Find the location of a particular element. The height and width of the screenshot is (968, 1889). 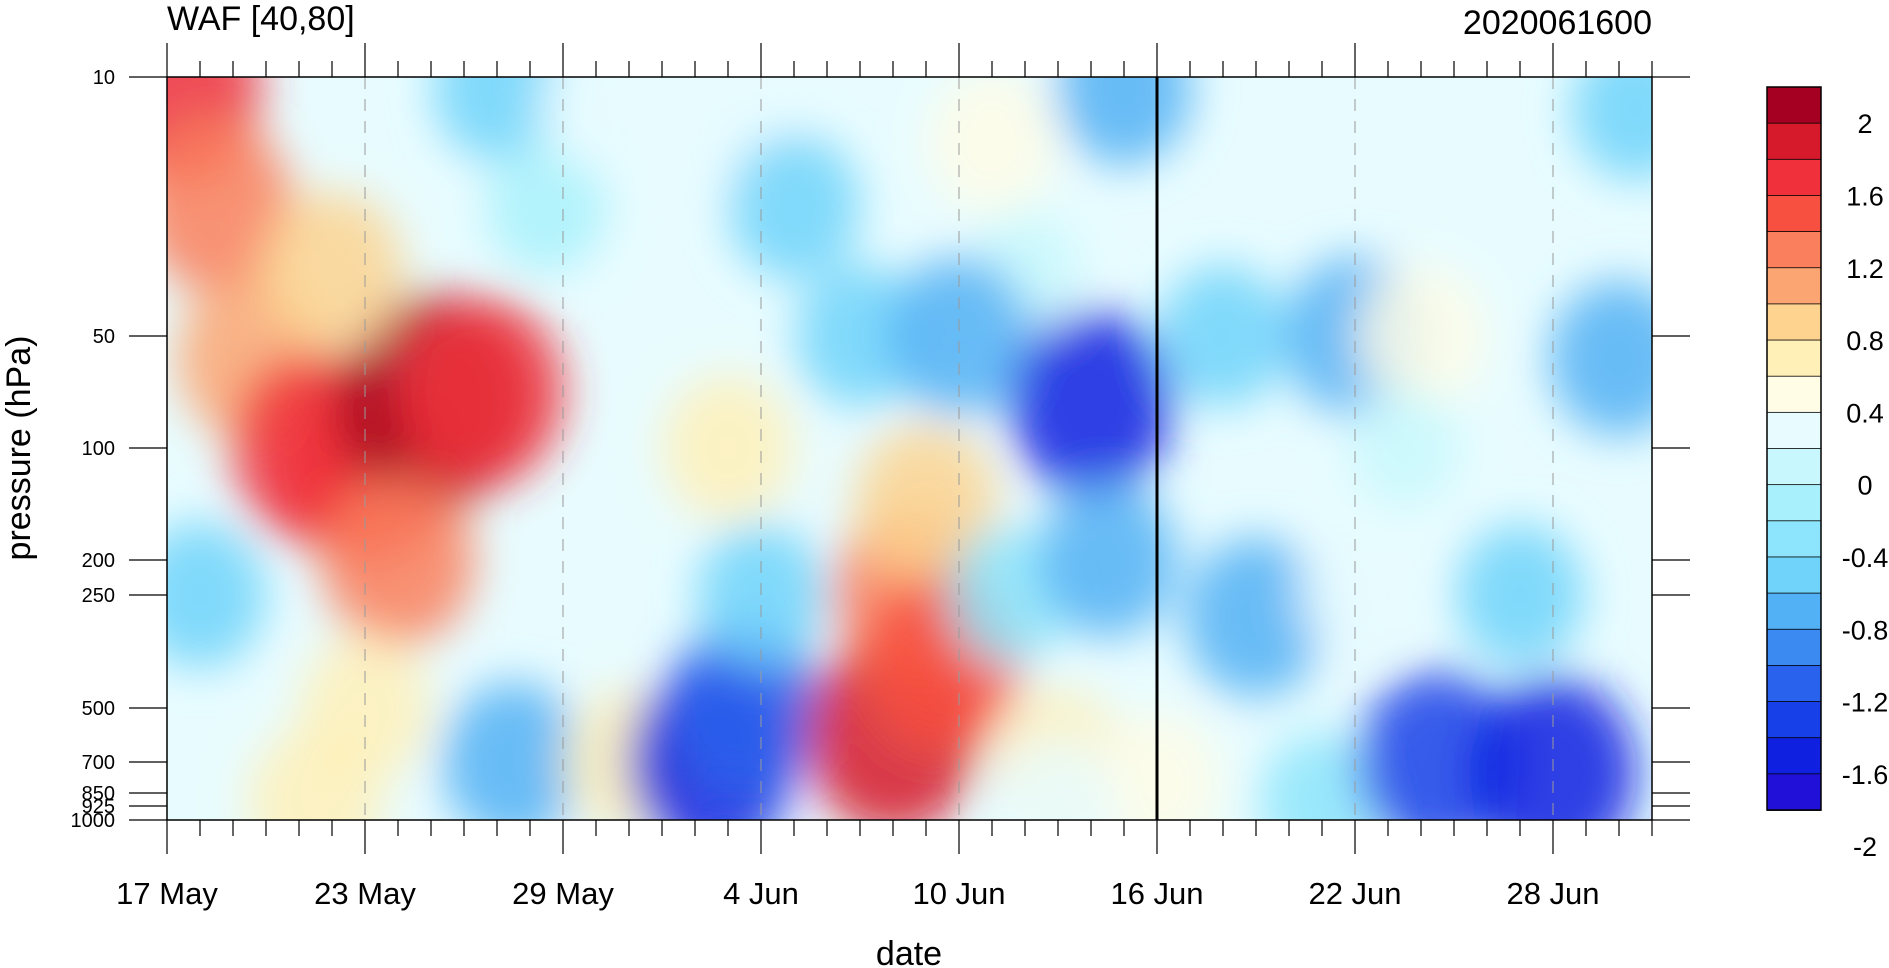

colorbar-label-1: 1.6 is located at coordinates (1865, 196).